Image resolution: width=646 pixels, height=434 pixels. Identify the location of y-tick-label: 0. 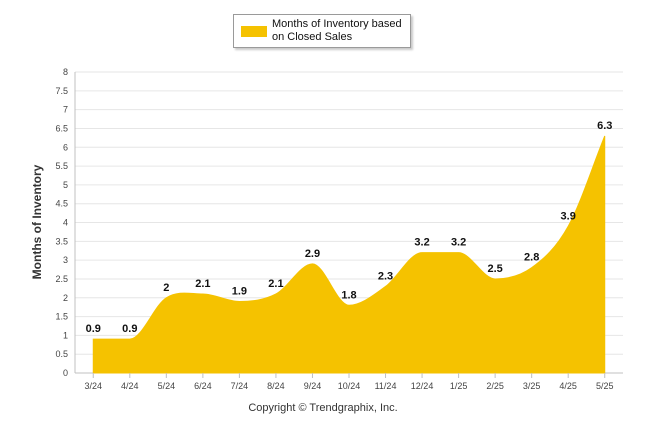
(65, 373).